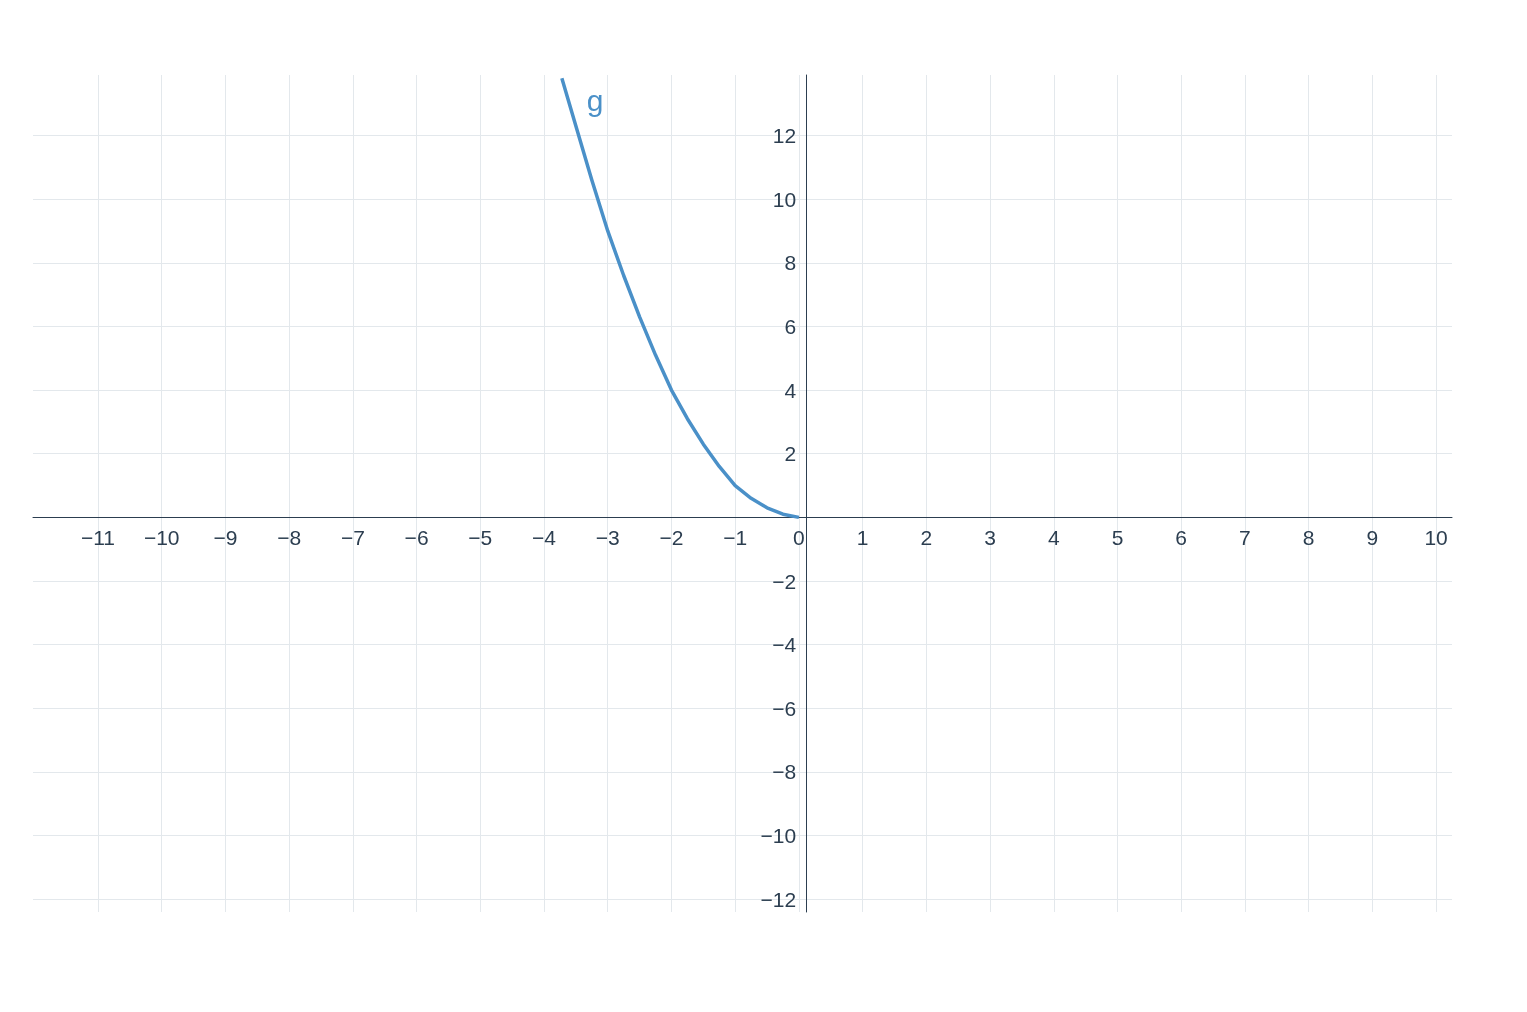 Image resolution: width=1527 pixels, height=1012 pixels. Describe the element at coordinates (1181, 538) in the screenshot. I see `x-tick-label: 6` at that location.